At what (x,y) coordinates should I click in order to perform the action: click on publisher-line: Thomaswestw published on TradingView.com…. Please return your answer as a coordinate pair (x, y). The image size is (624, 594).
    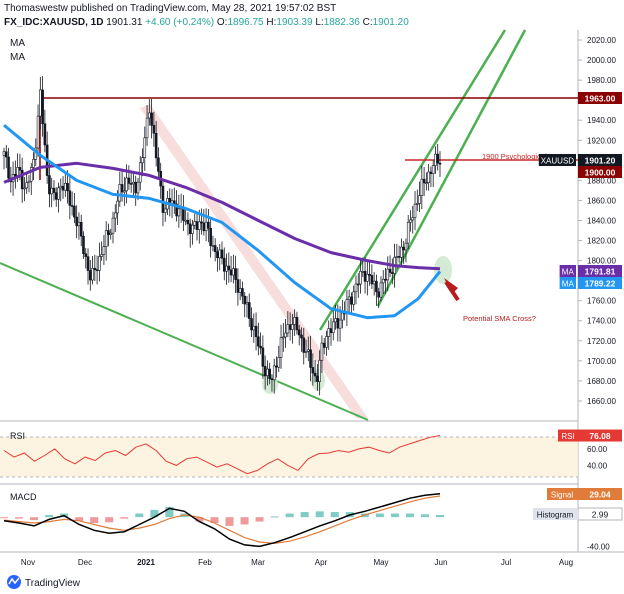
    Looking at the image, I should click on (170, 8).